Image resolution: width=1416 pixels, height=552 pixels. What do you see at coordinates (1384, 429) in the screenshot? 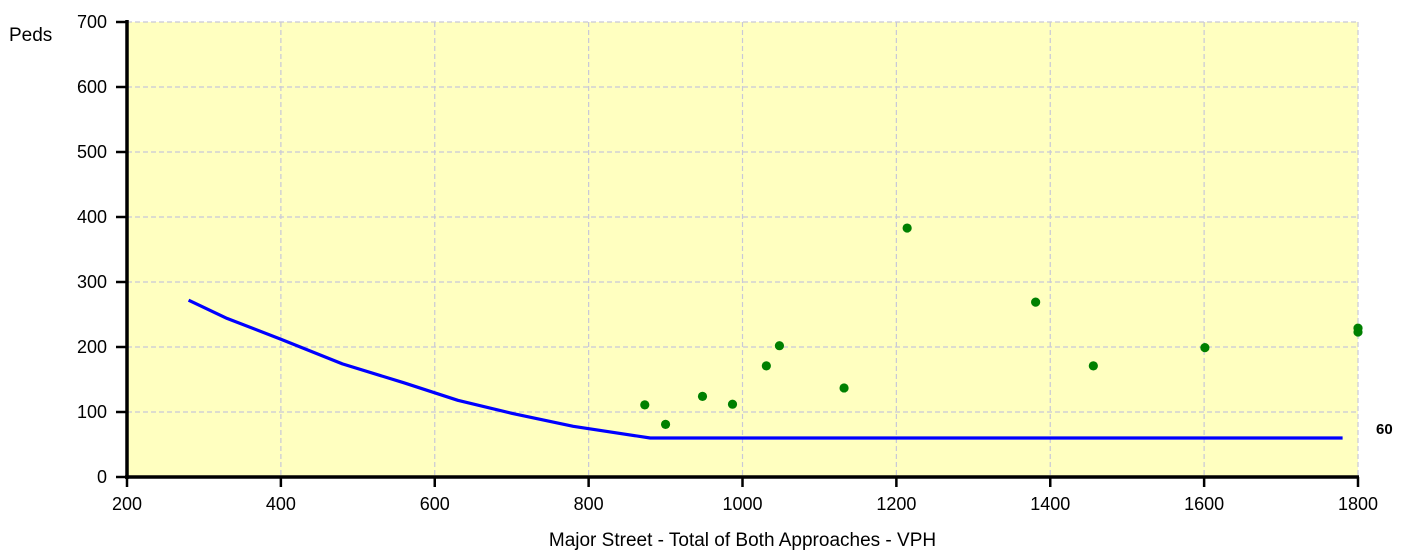
I see `threshold-end-label: 60` at bounding box center [1384, 429].